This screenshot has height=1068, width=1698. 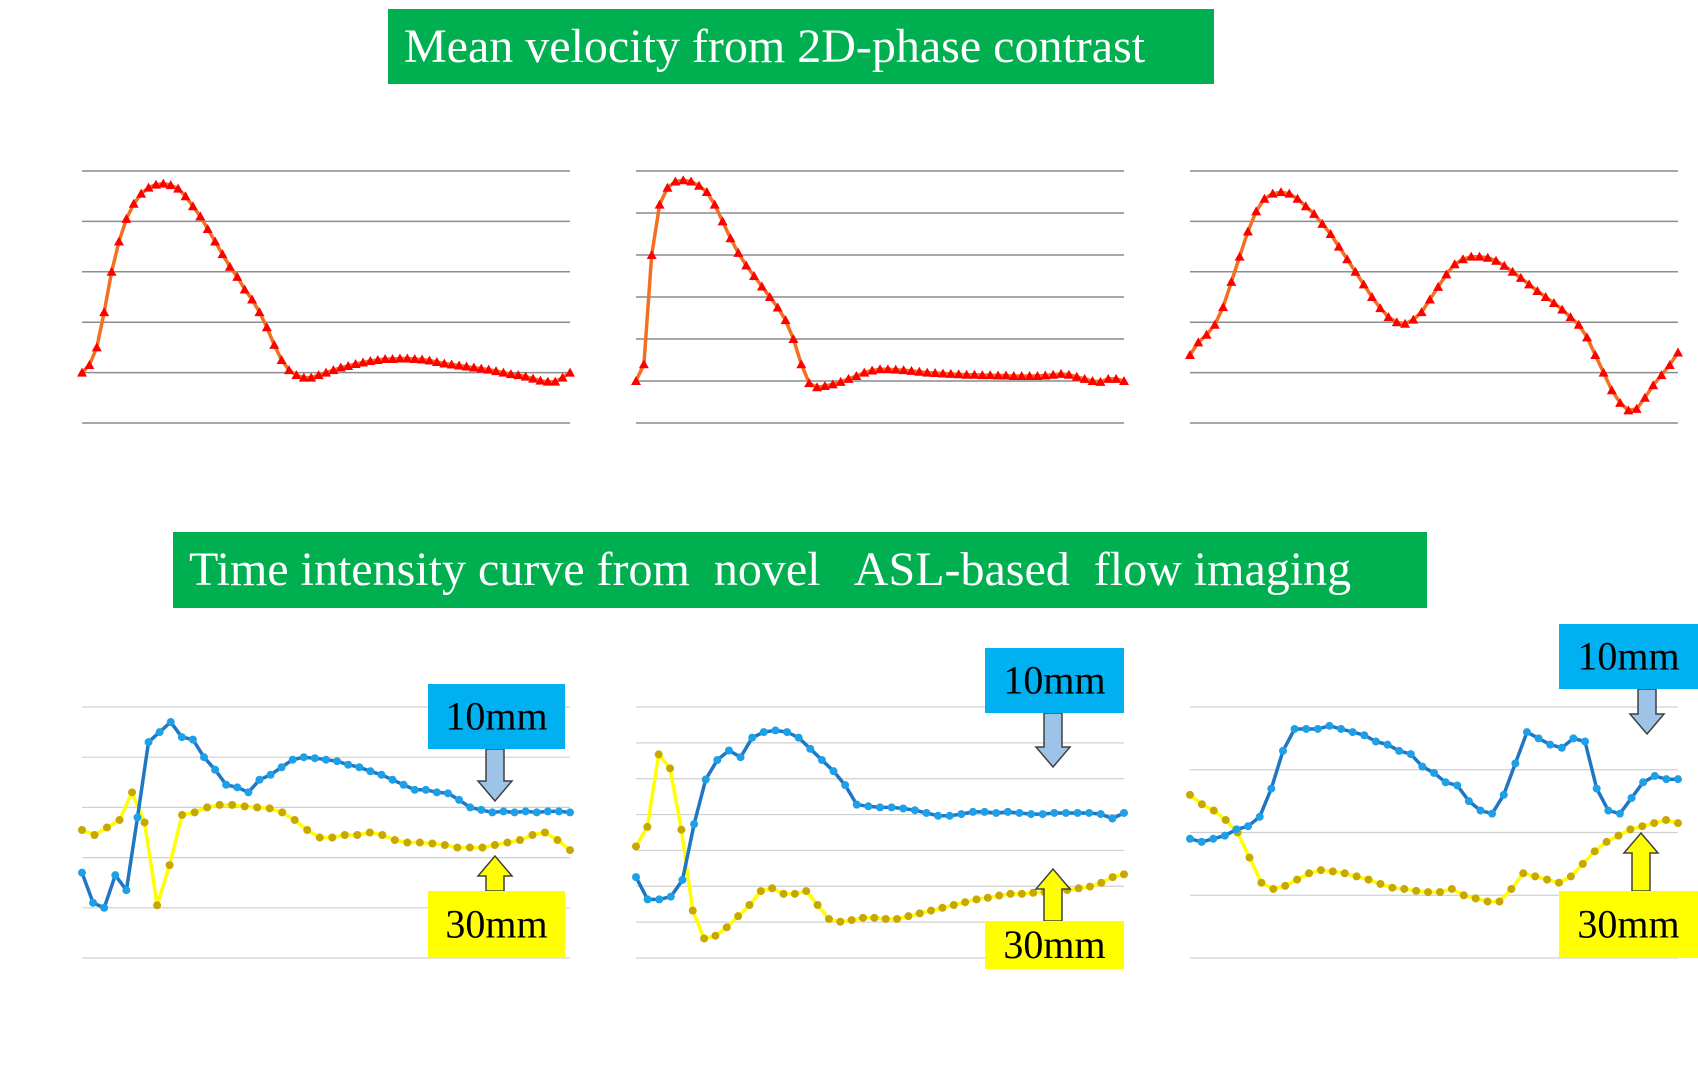 I want to click on label-30mm-box, so click(x=1054, y=945).